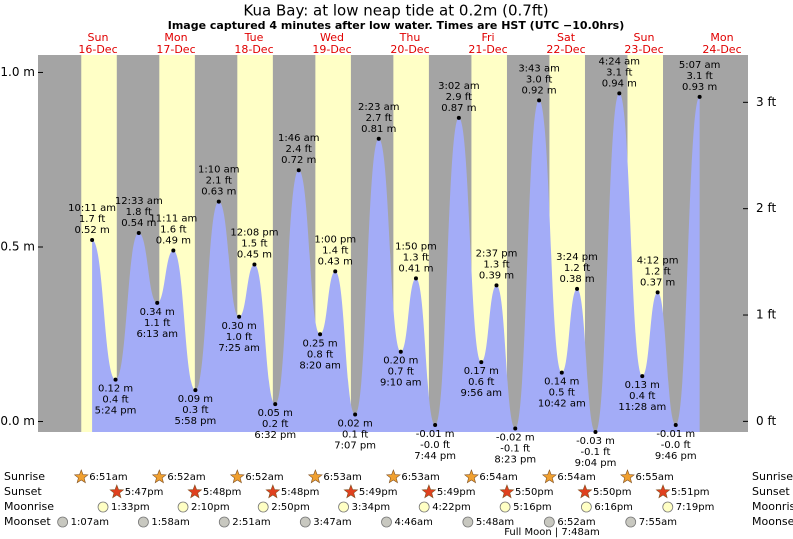 This screenshot has width=793, height=539. I want to click on tide-label: 1:00 pm, so click(335, 239).